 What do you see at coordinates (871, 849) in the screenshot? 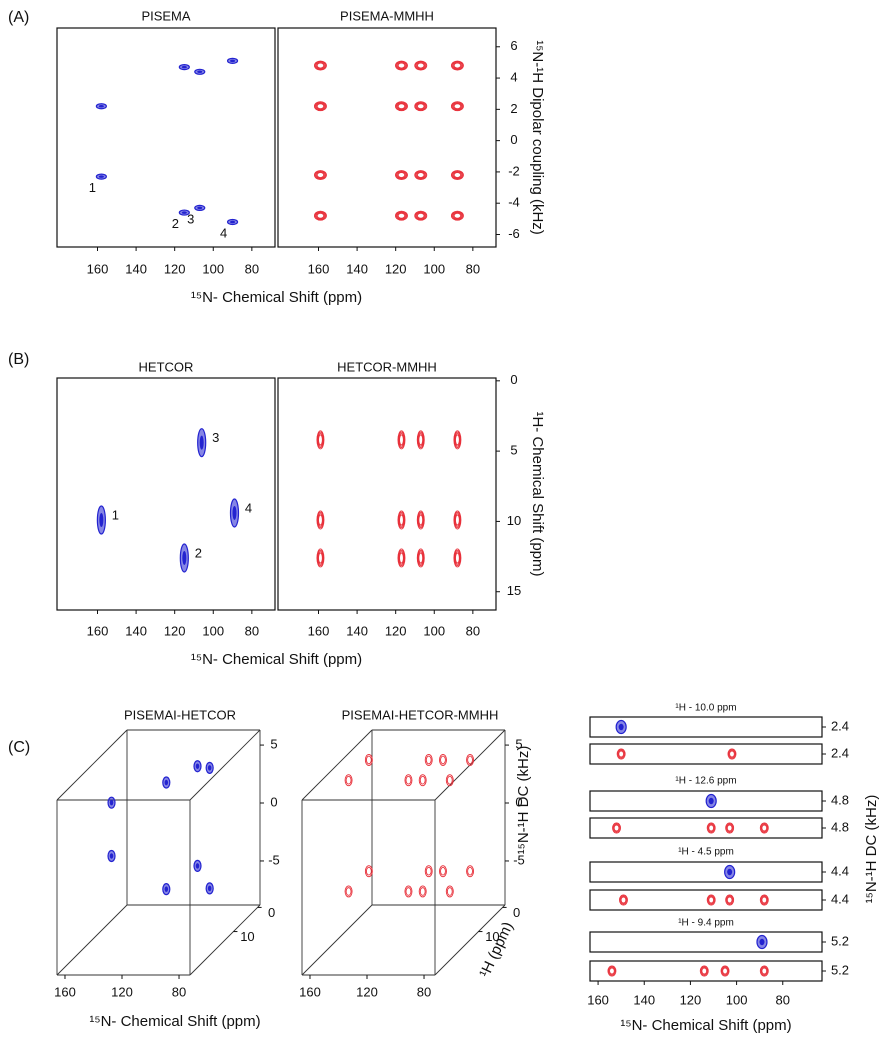
I see `y-axis-label: ¹⁵N-¹H DC (kHz)` at bounding box center [871, 849].